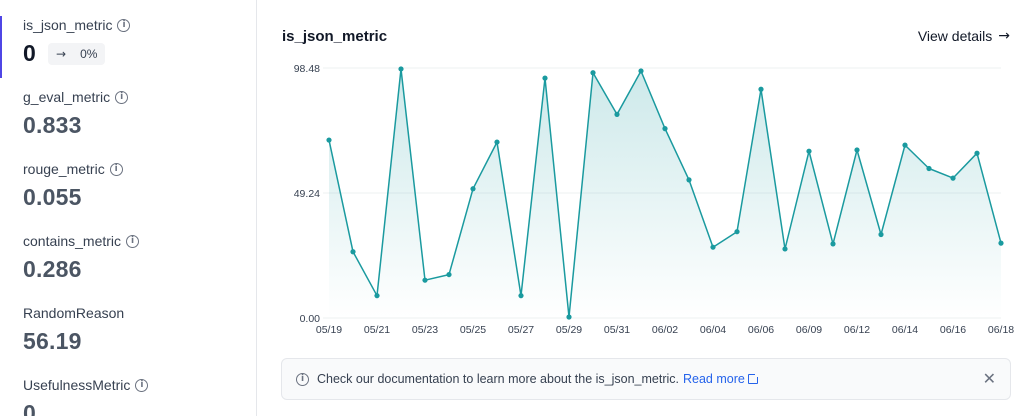  What do you see at coordinates (1001, 330) in the screenshot?
I see `x-tick-label: 06/18` at bounding box center [1001, 330].